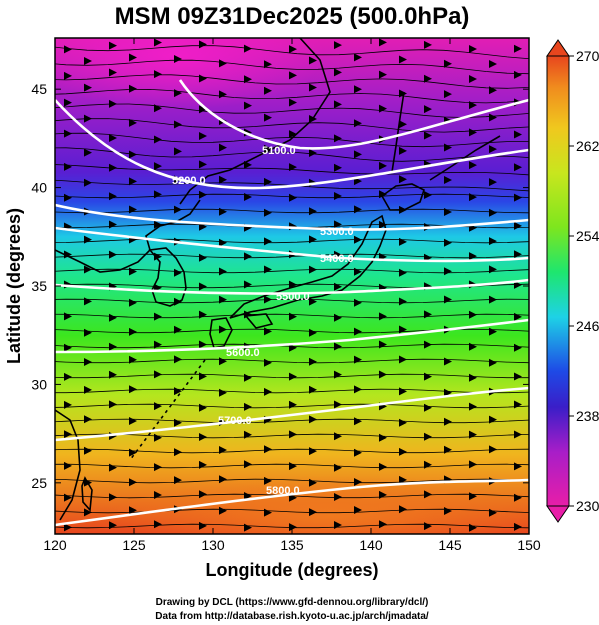 The height and width of the screenshot is (625, 599). I want to click on contour-label-5600: 5600.0, so click(243, 353).